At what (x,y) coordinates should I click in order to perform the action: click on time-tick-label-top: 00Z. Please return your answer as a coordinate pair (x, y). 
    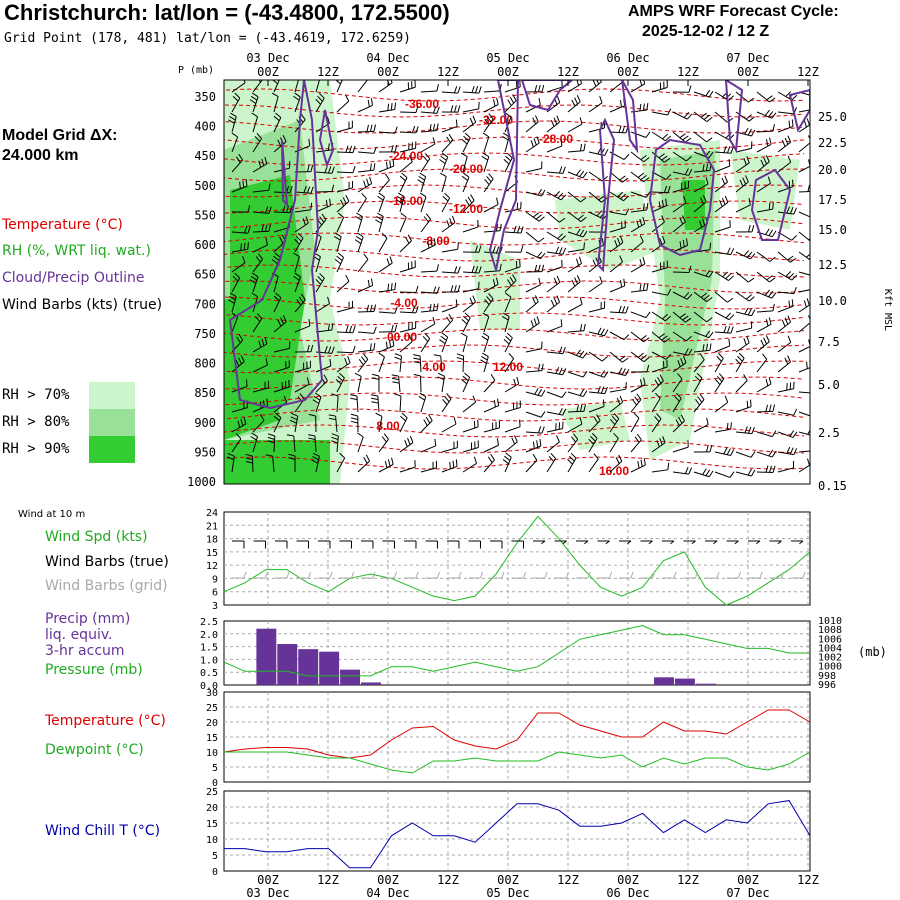
    Looking at the image, I should click on (388, 72).